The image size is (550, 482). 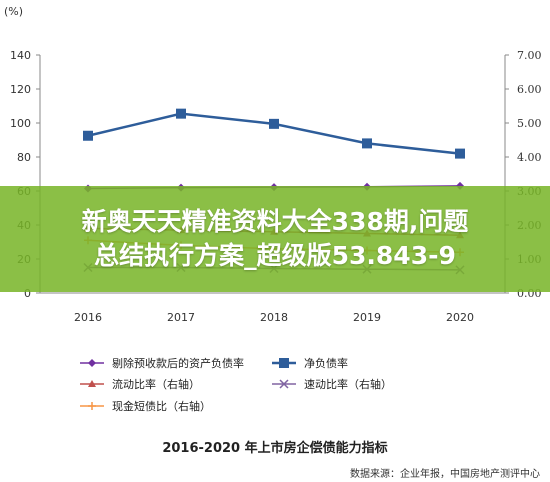 What do you see at coordinates (367, 317) in the screenshot?
I see `x-tick-label: 2019` at bounding box center [367, 317].